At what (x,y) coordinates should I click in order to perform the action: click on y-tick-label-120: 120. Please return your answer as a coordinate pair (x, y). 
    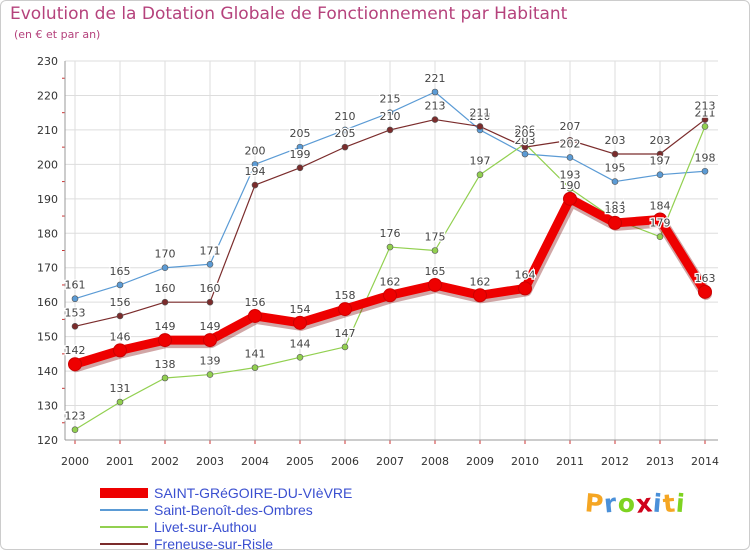
    Looking at the image, I should click on (47, 440).